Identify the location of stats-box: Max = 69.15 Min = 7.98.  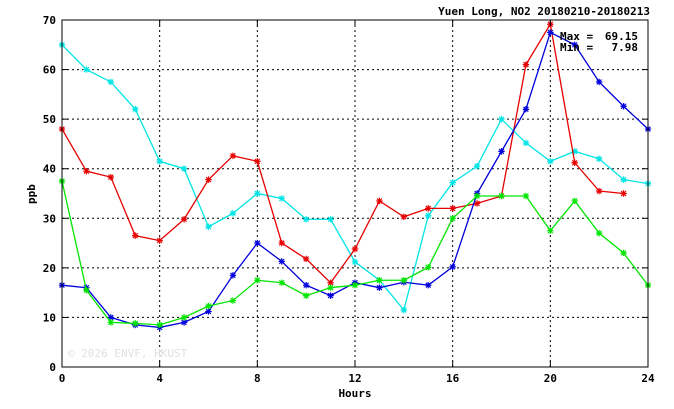
(599, 42).